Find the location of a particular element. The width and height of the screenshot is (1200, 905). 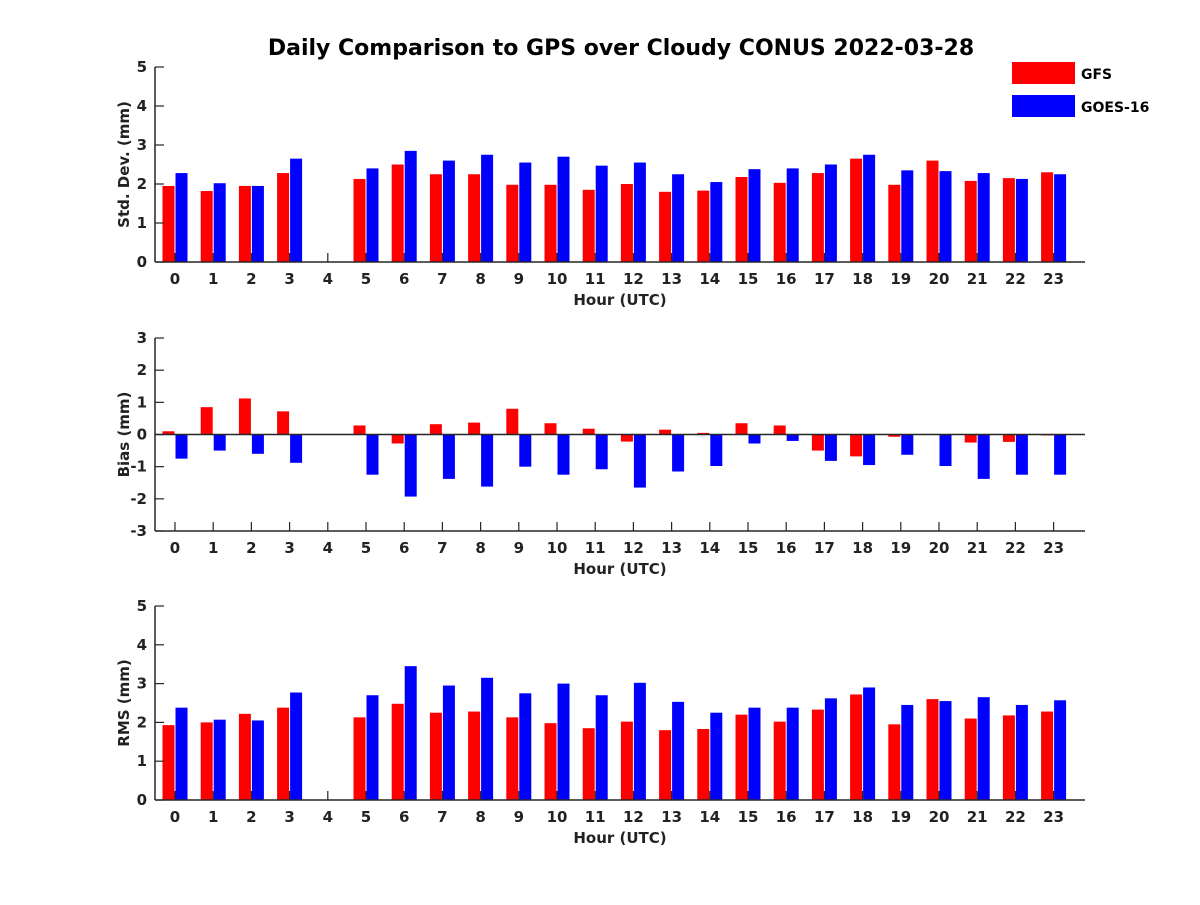

x-tick-label: 3 is located at coordinates (289, 817).